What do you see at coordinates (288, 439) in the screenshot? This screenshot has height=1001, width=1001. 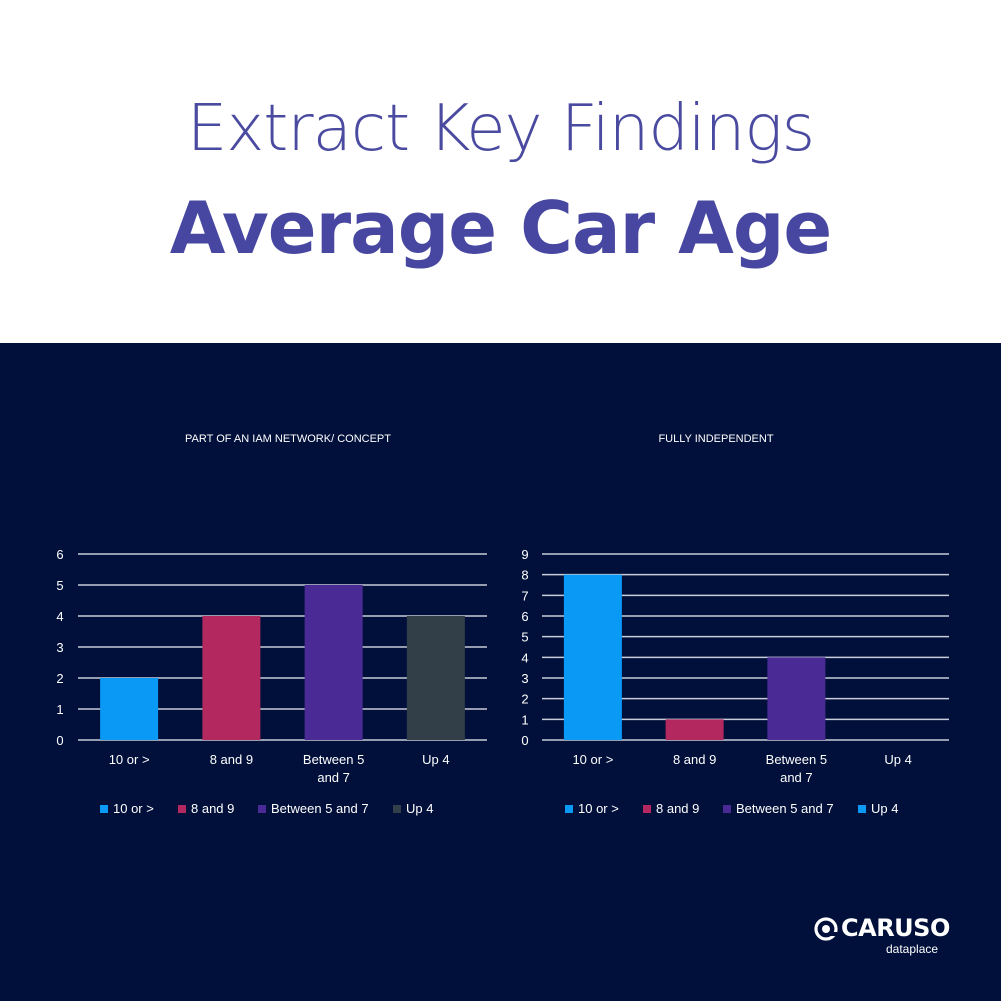 I see `chart-title: PART OF AN IAM NETWORK/ CONCEPT` at bounding box center [288, 439].